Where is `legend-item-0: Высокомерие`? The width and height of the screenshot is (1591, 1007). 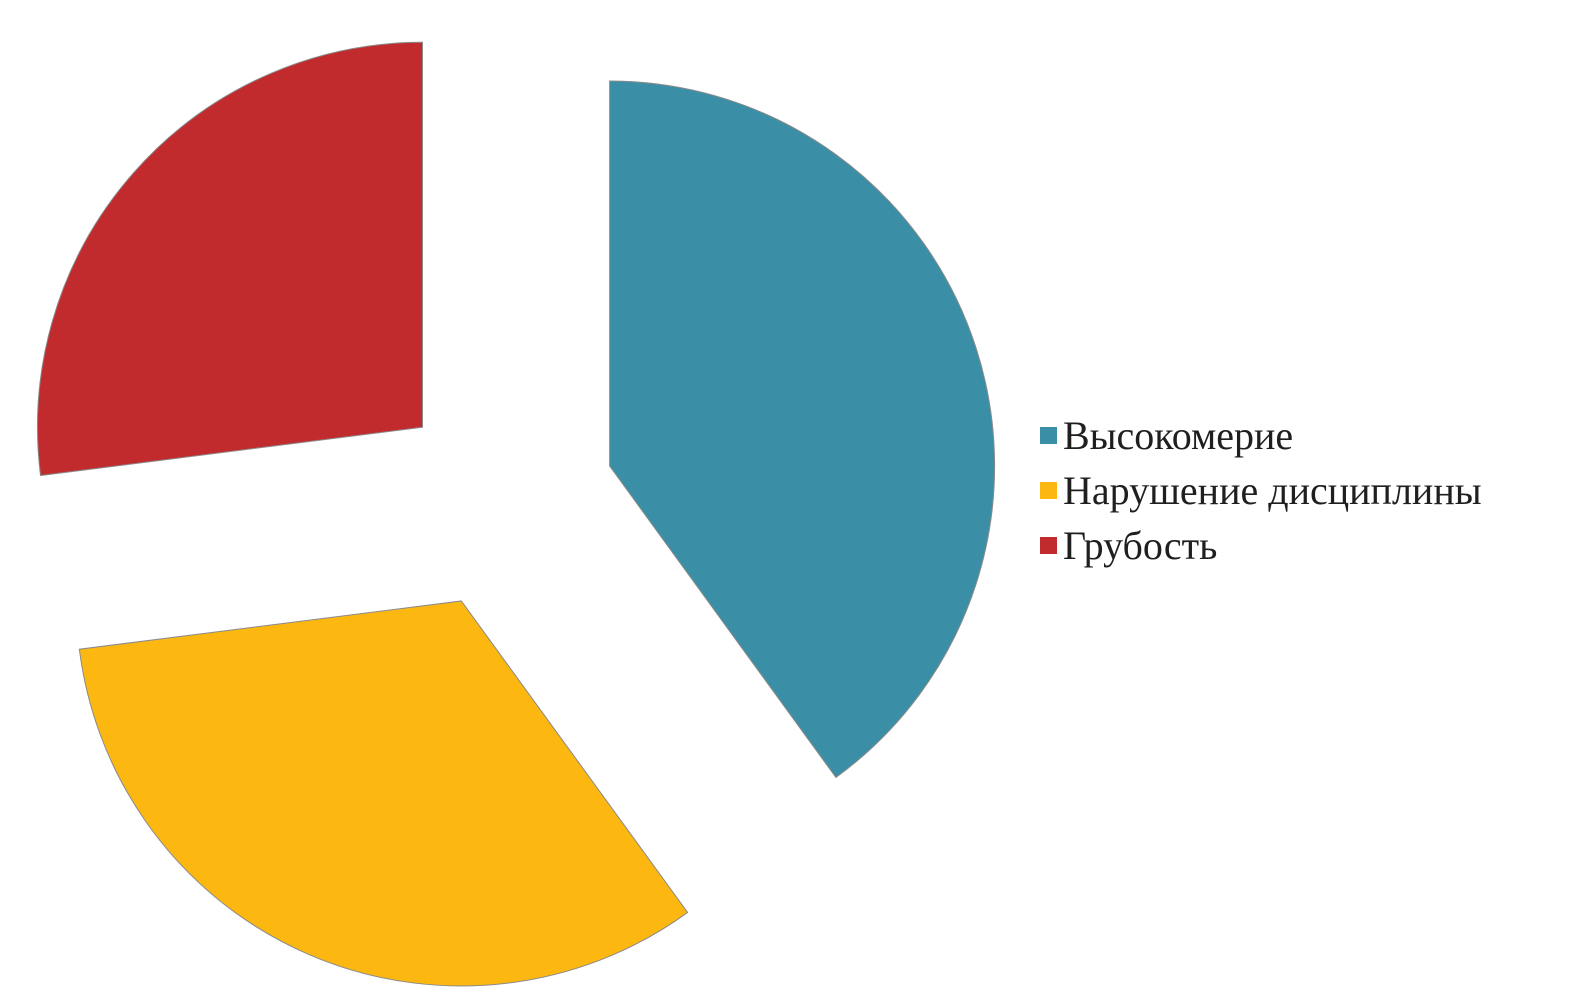
legend-item-0: Высокомерие is located at coordinates (1261, 435).